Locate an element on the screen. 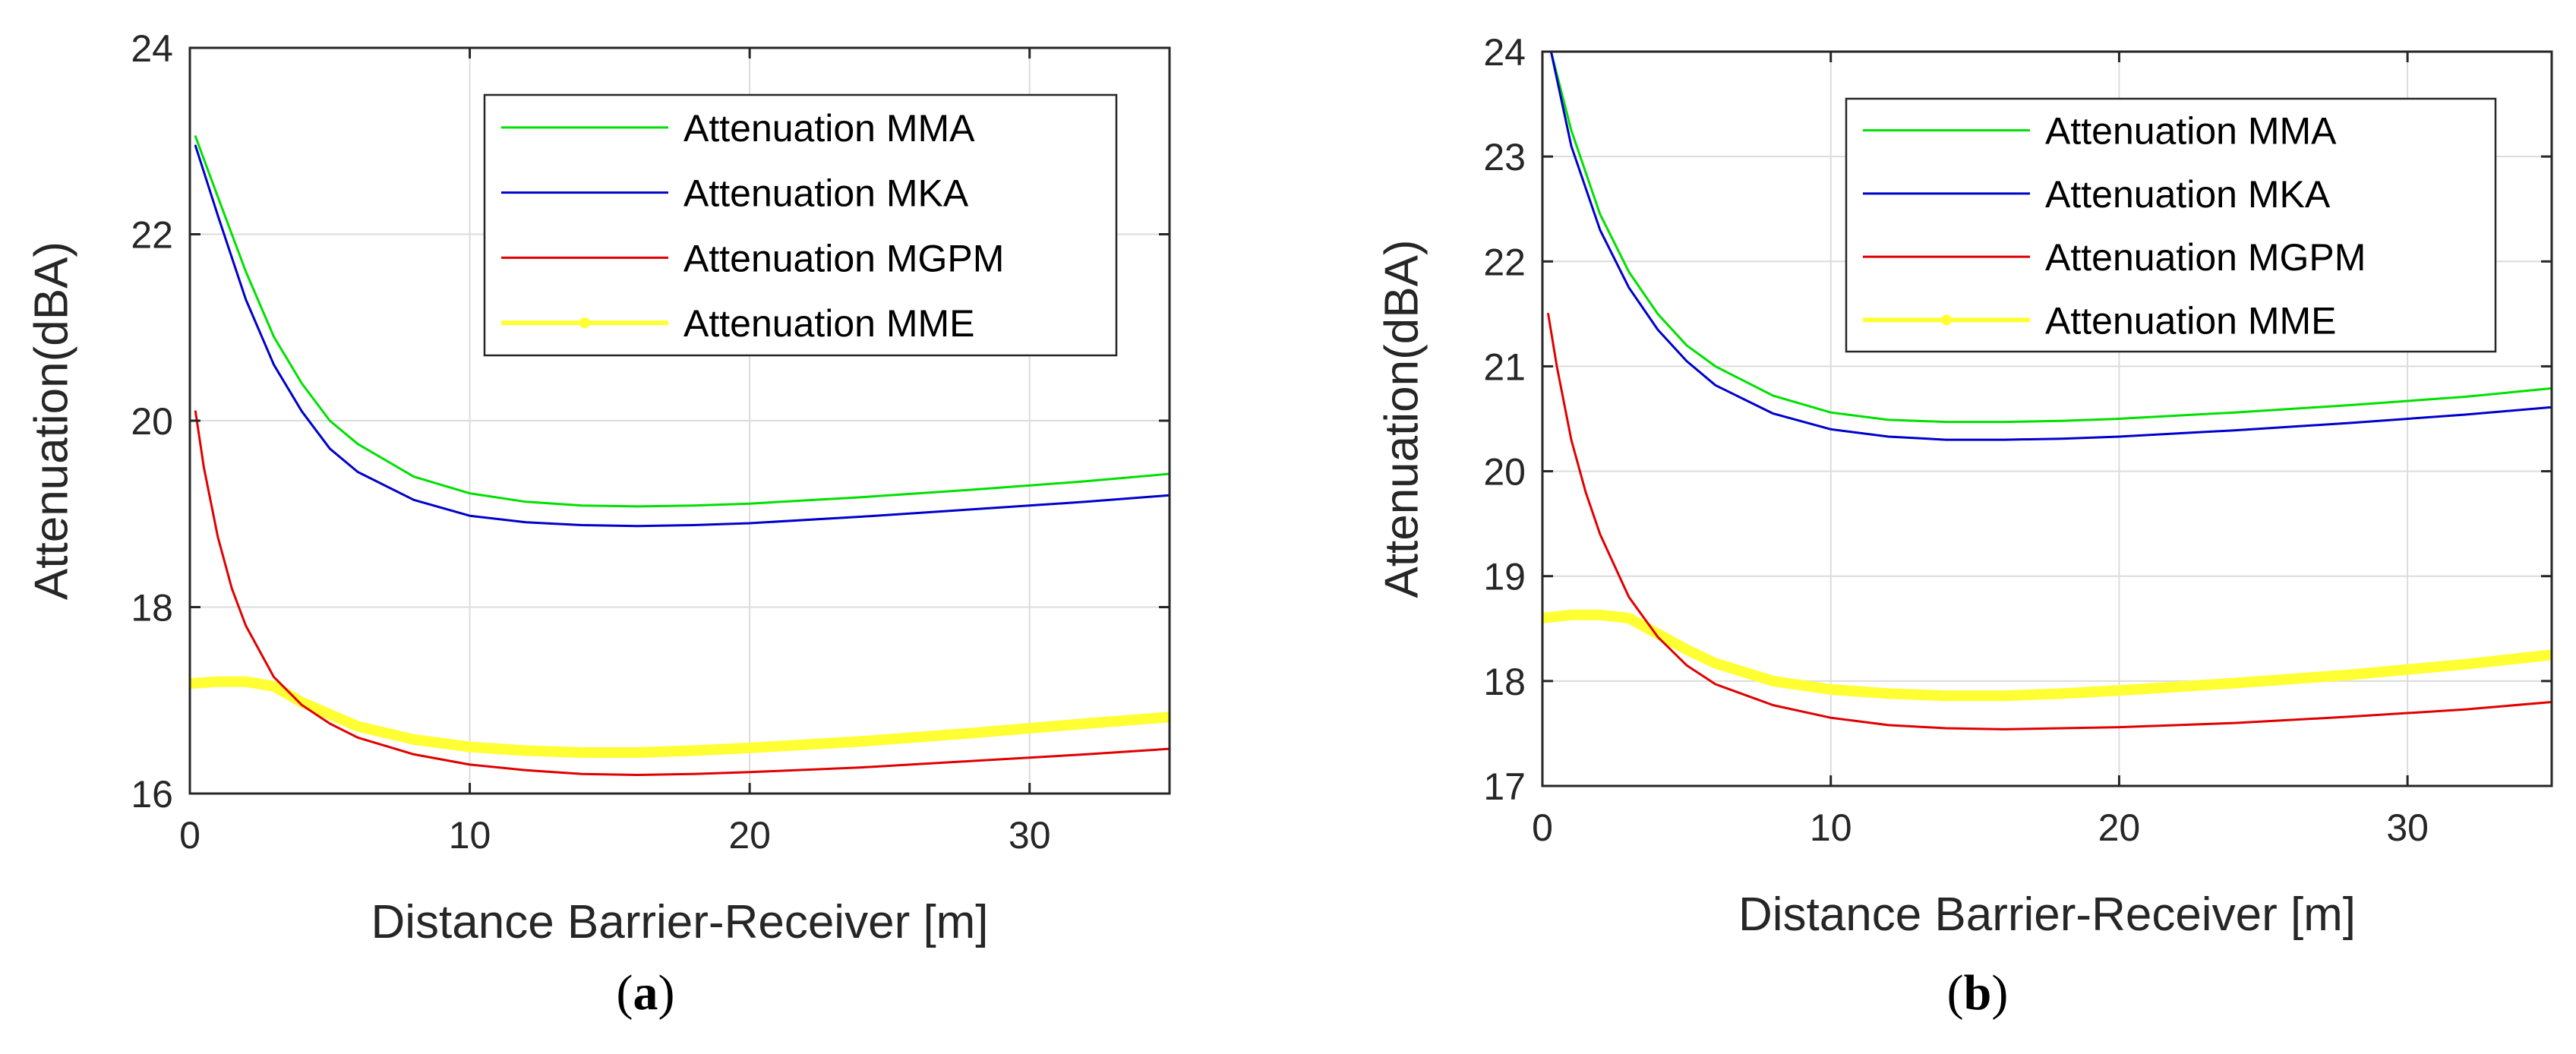  y-tick-label: 21 is located at coordinates (1504, 367).